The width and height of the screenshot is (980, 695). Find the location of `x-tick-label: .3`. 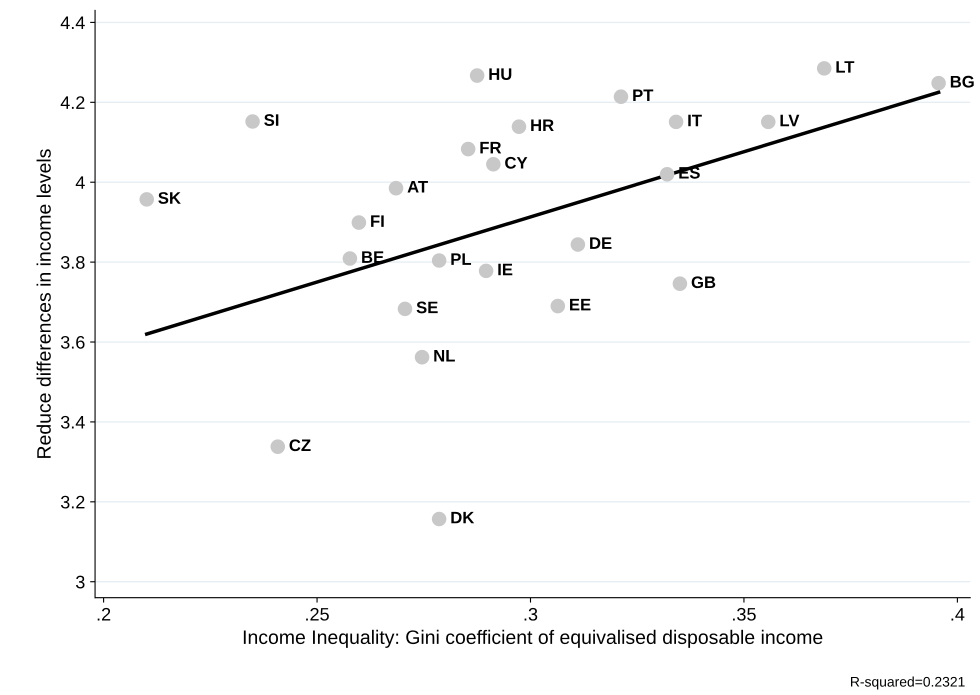

x-tick-label: .3 is located at coordinates (531, 614).